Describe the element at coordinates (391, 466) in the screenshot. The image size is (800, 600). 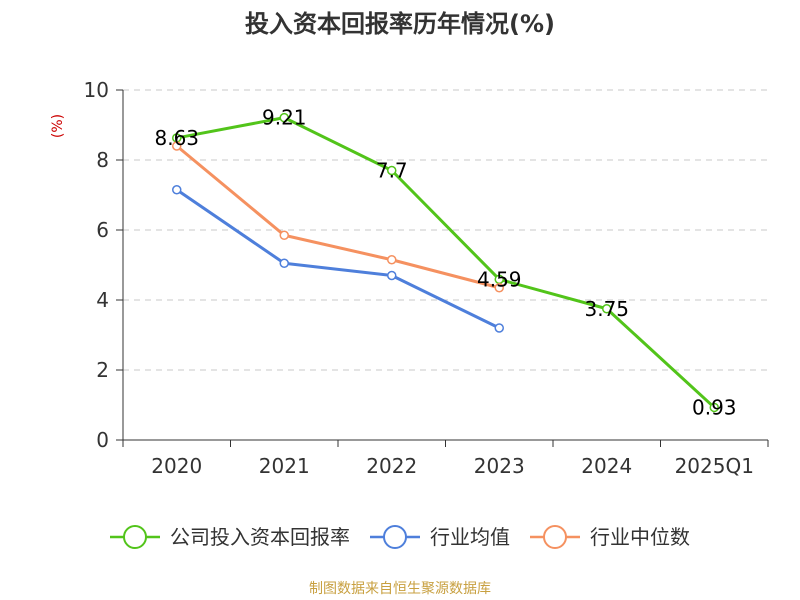
I see `x-tick-label: 2022` at that location.